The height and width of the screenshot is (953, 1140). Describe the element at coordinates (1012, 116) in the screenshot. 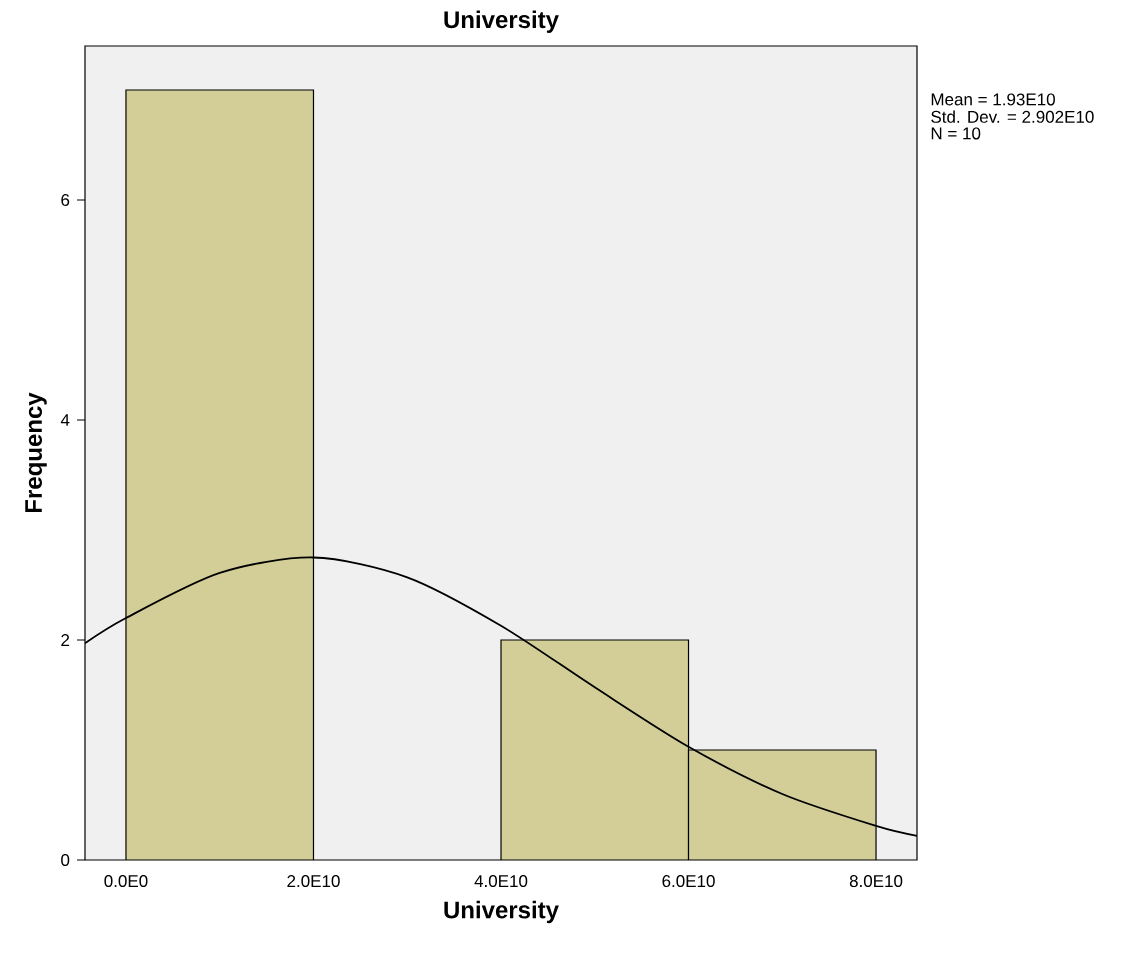

I see `text: Std. Dev. = 2.902E10` at that location.